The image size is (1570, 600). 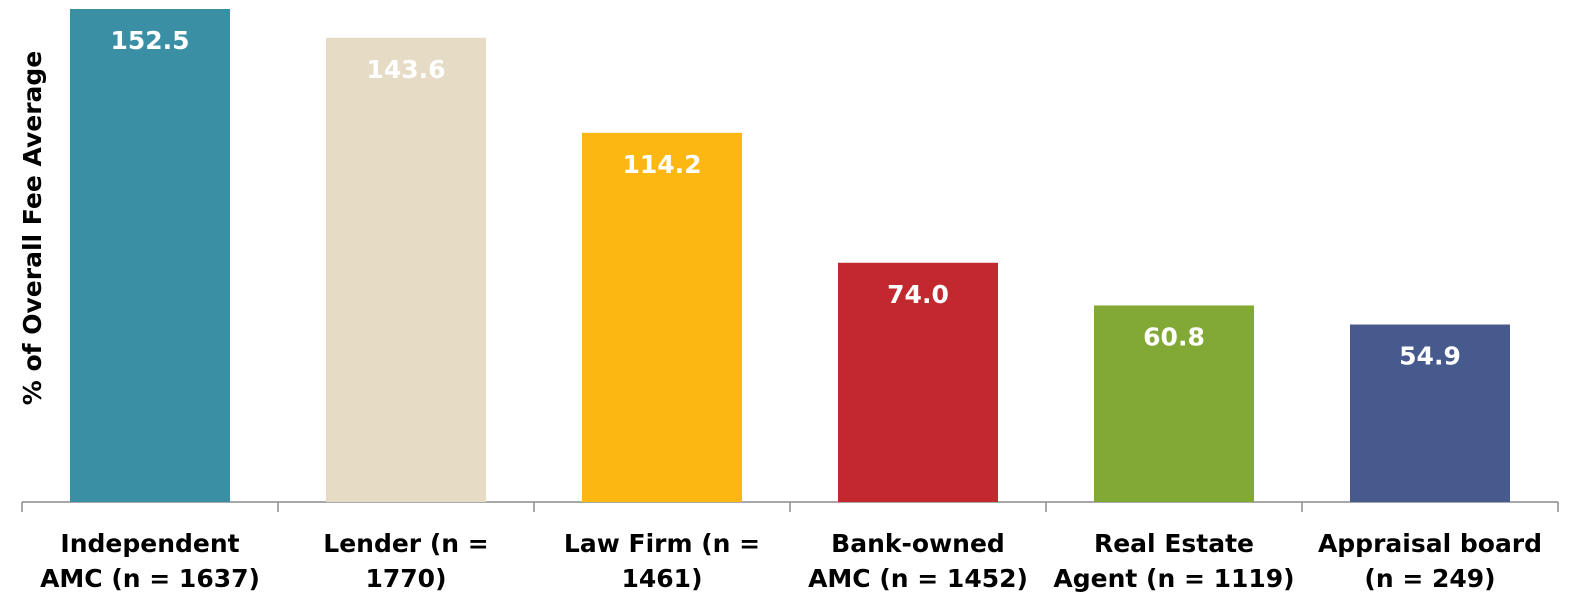 What do you see at coordinates (150, 561) in the screenshot?
I see `x-tick-label: Independent AMC (n = 1637)` at bounding box center [150, 561].